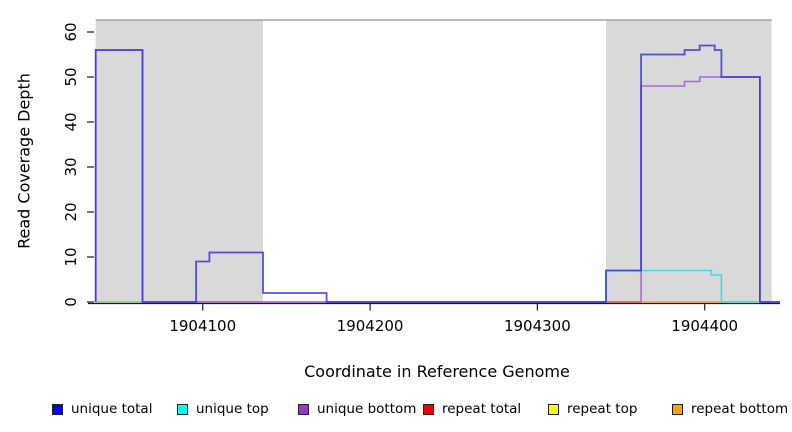  I want to click on legend-item-repeat-bottom: repeat bottom, so click(730, 409).